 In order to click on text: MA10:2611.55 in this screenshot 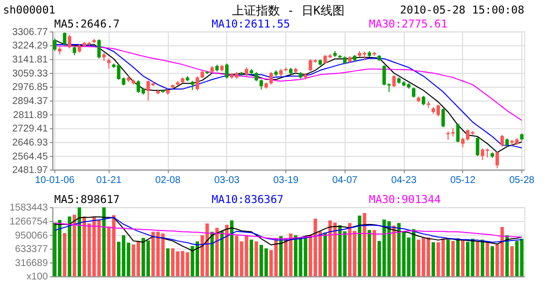, I will do `click(251, 23)`.